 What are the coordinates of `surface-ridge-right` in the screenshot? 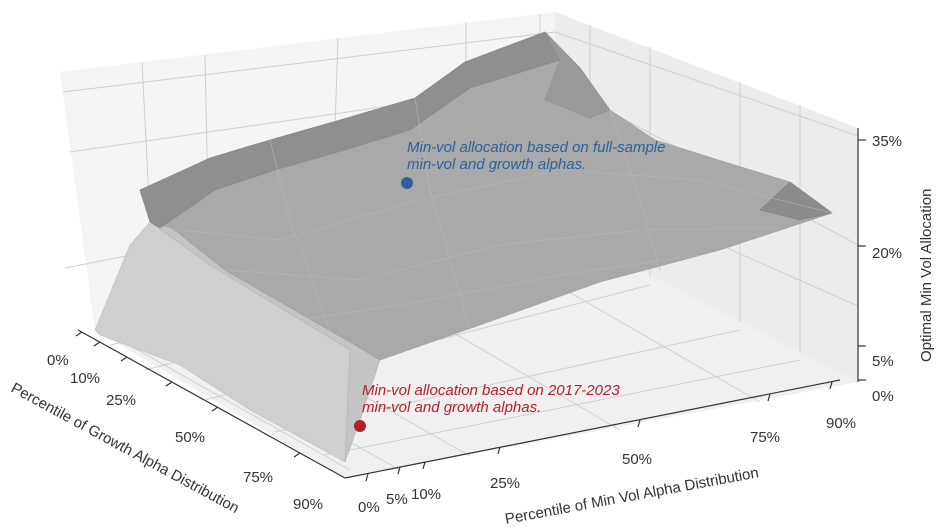 It's located at (577, 75).